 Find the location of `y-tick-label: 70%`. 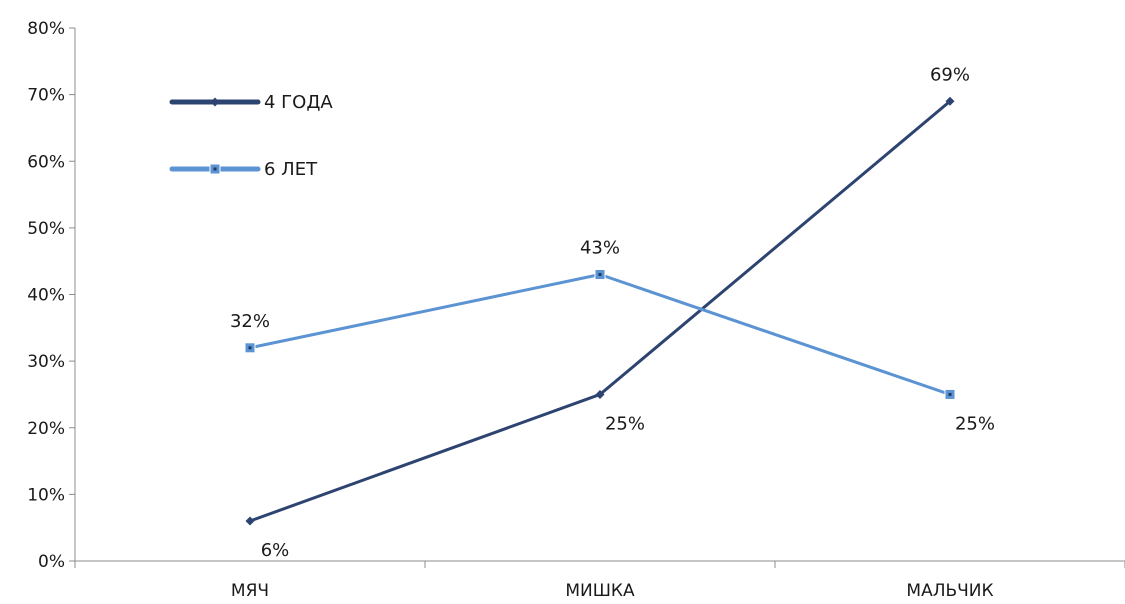

y-tick-label: 70% is located at coordinates (46, 96).